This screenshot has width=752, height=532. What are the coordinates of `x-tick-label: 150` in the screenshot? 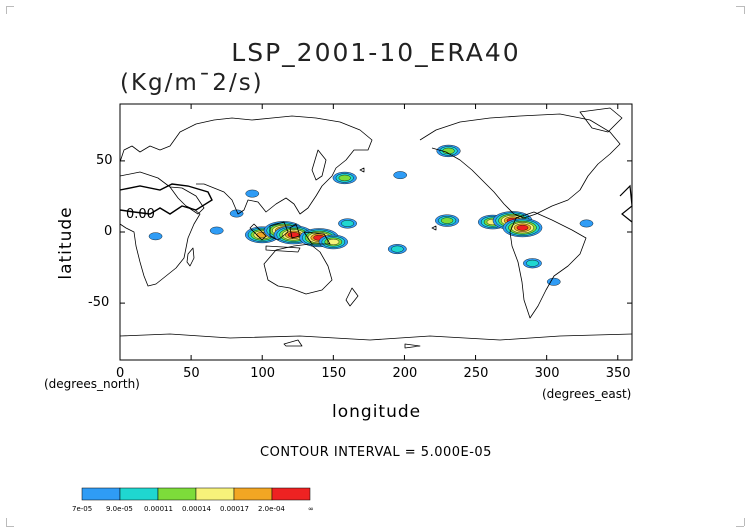 It's located at (334, 373).